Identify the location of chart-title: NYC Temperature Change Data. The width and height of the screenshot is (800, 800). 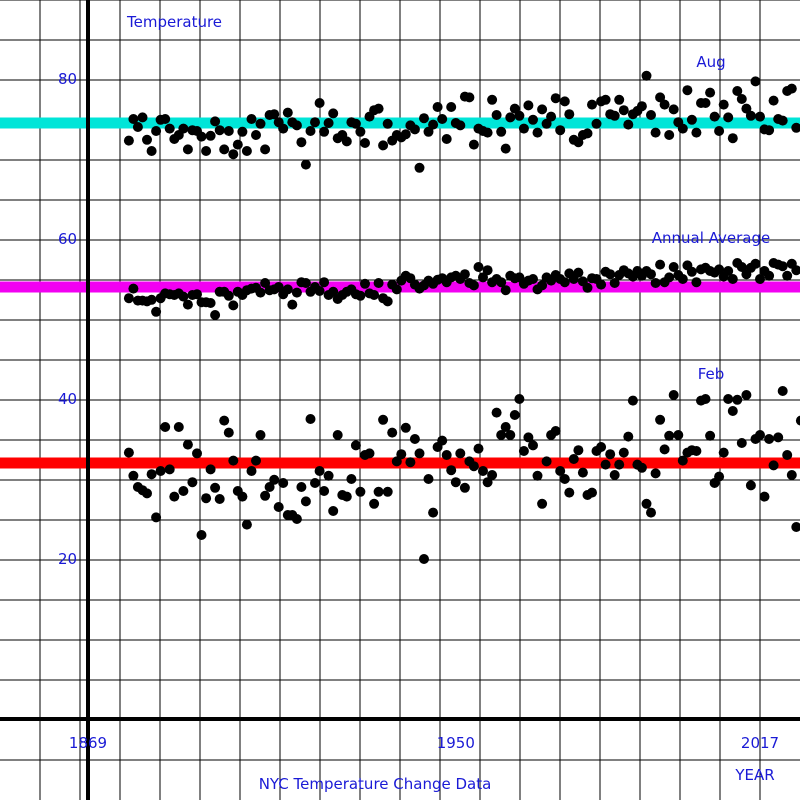
(375, 784).